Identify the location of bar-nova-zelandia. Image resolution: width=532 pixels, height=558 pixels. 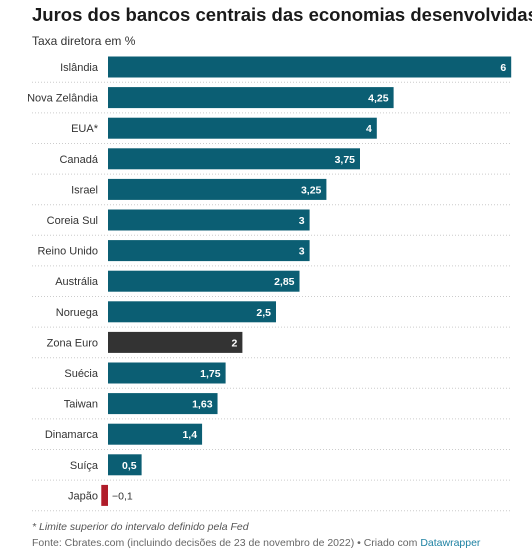
(251, 98).